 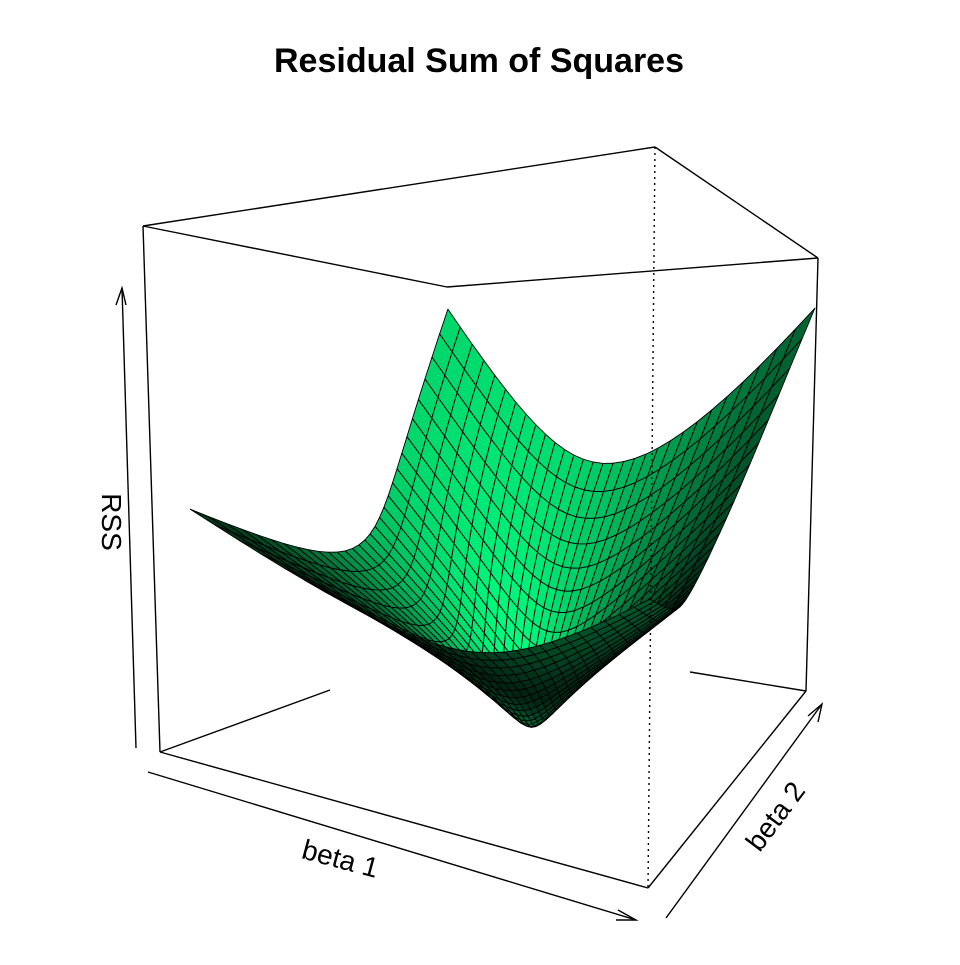 I want to click on z-axis-label: RSS, so click(x=111, y=522).